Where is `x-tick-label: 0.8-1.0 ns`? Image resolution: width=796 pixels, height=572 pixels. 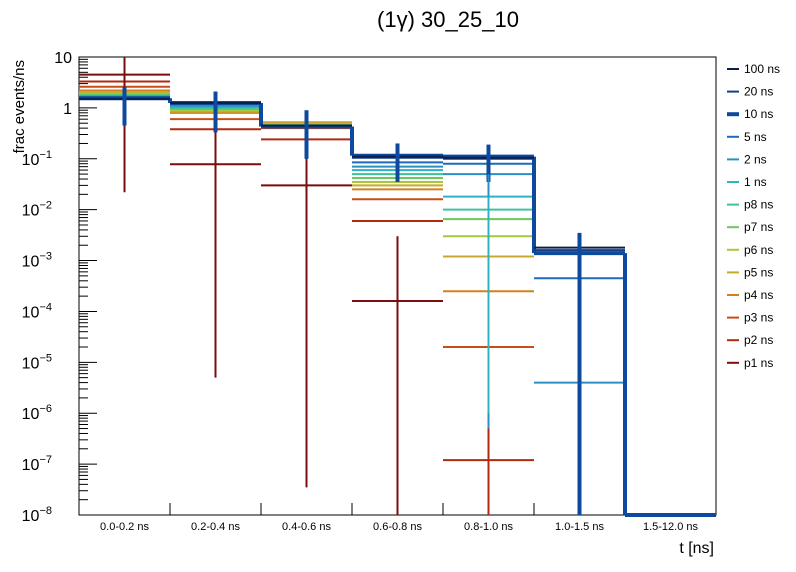 x-tick-label: 0.8-1.0 ns is located at coordinates (488, 527).